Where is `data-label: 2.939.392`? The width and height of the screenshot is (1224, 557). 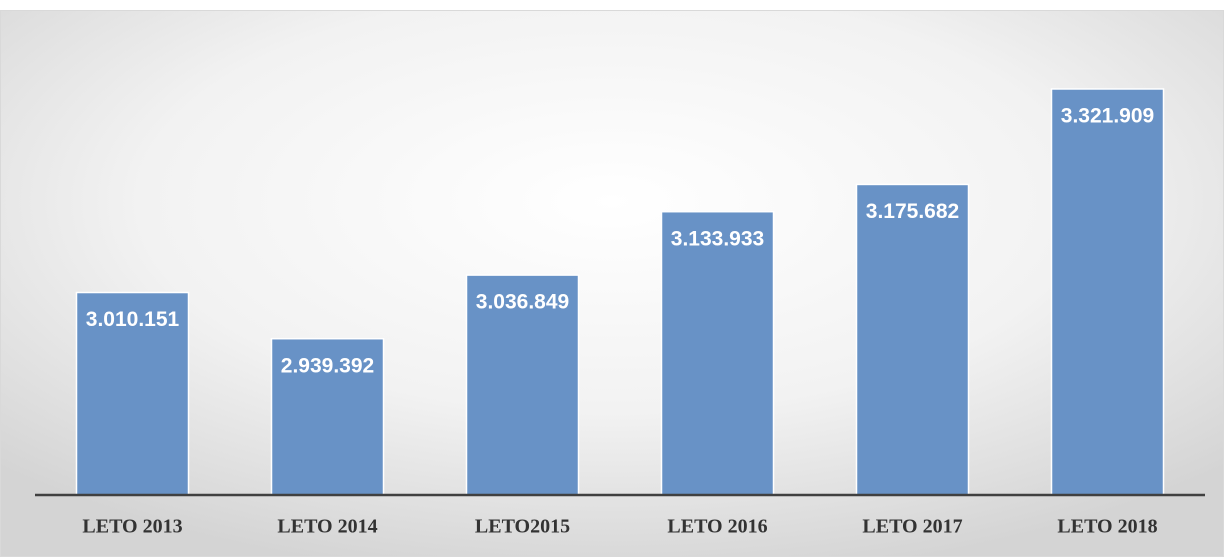
data-label: 2.939.392 is located at coordinates (327, 365).